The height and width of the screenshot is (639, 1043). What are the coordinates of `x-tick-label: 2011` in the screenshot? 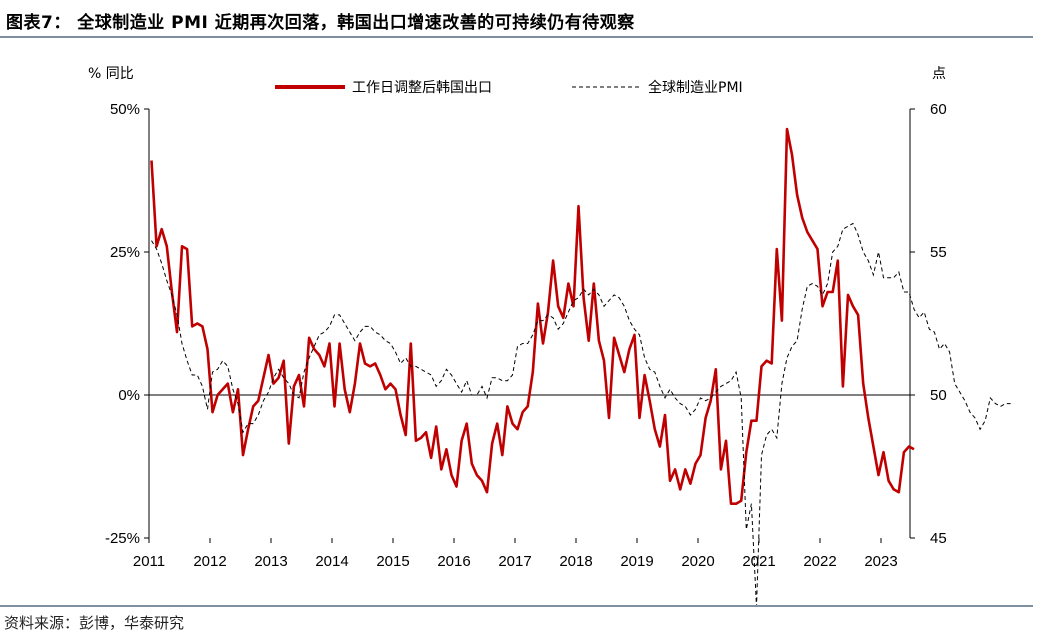 It's located at (149, 561).